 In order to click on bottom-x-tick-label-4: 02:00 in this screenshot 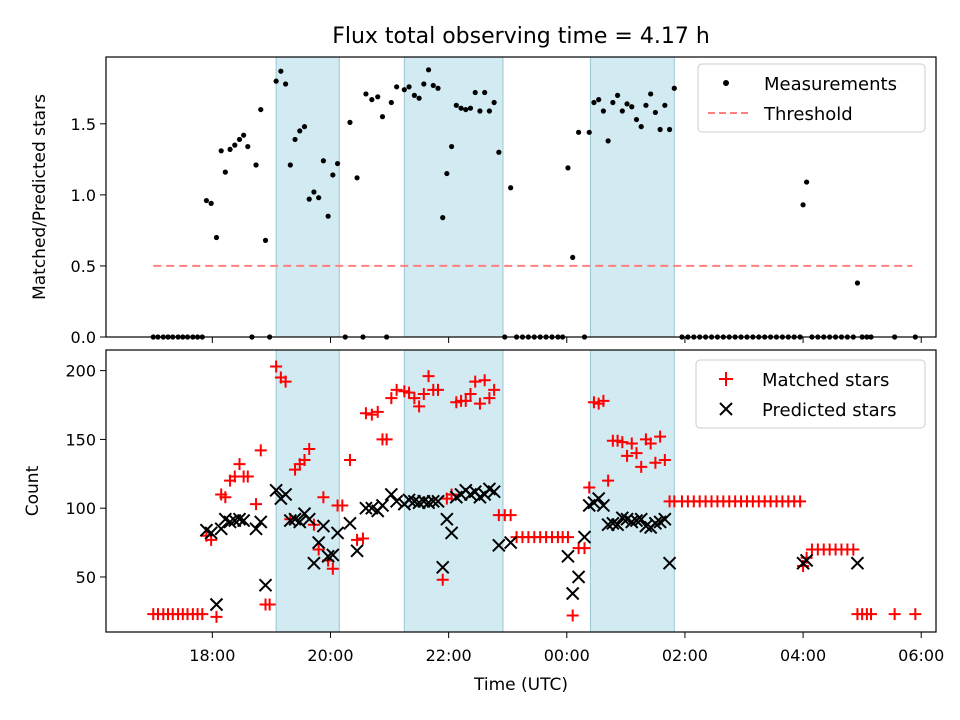, I will do `click(685, 655)`.